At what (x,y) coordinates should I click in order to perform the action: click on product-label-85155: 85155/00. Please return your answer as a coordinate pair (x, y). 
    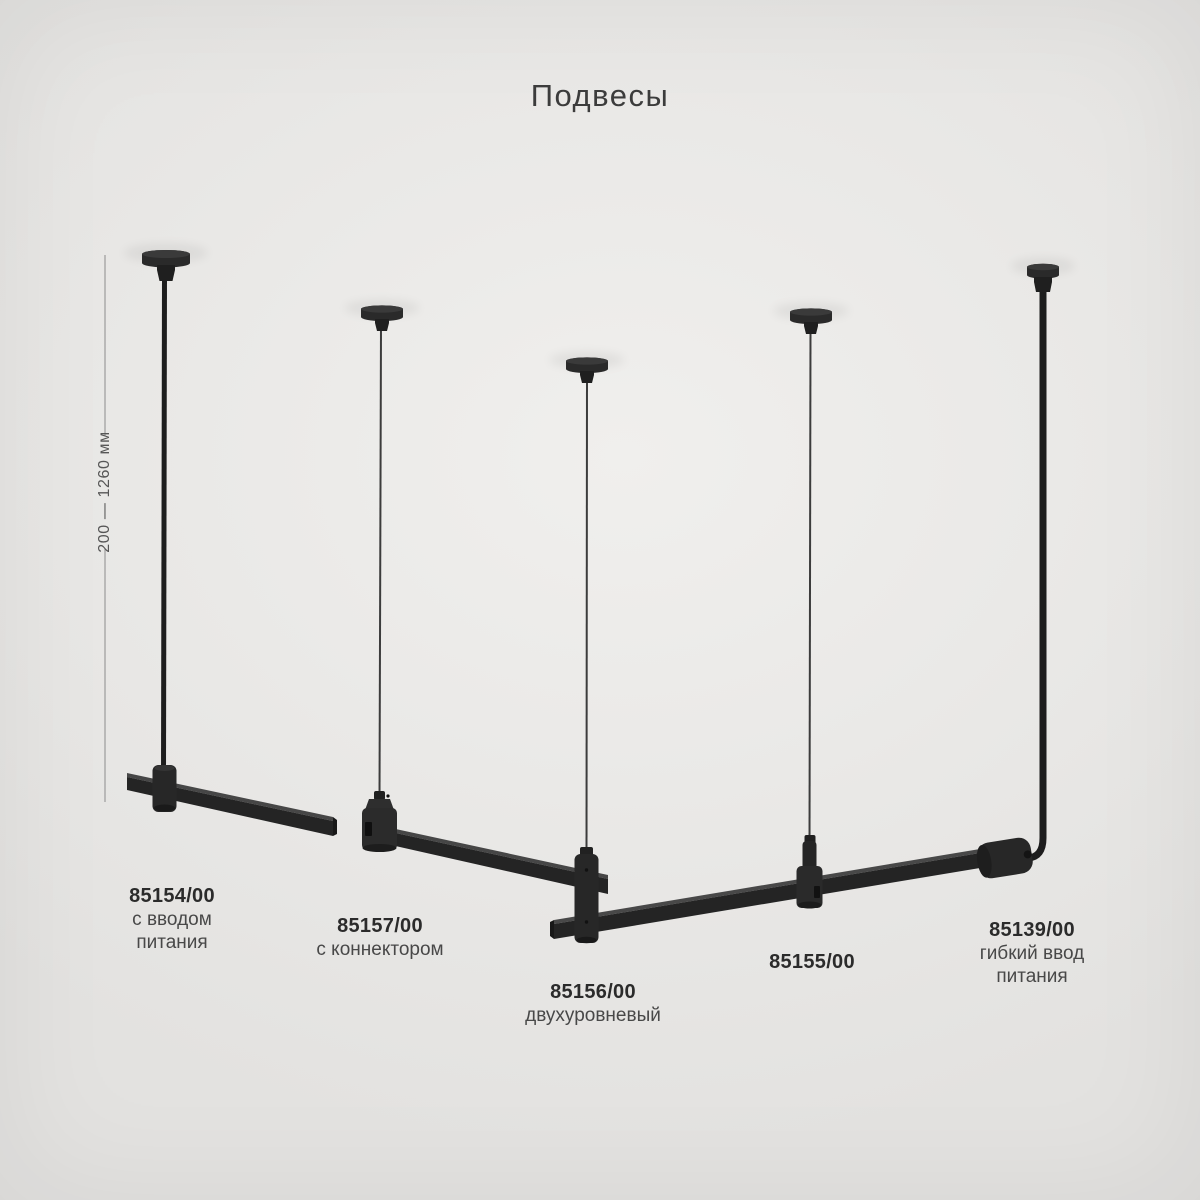
    Looking at the image, I should click on (812, 962).